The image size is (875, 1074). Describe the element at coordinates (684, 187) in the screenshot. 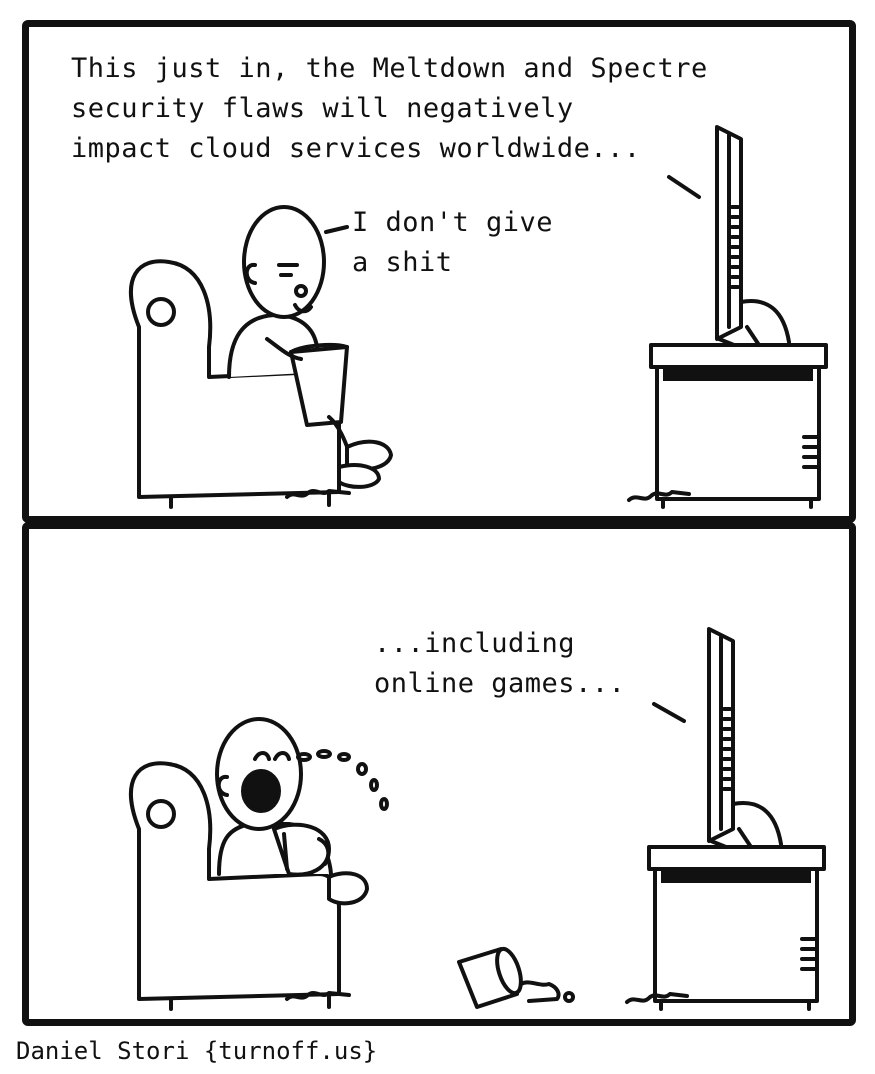

I see `tv-caption-tail-top` at that location.